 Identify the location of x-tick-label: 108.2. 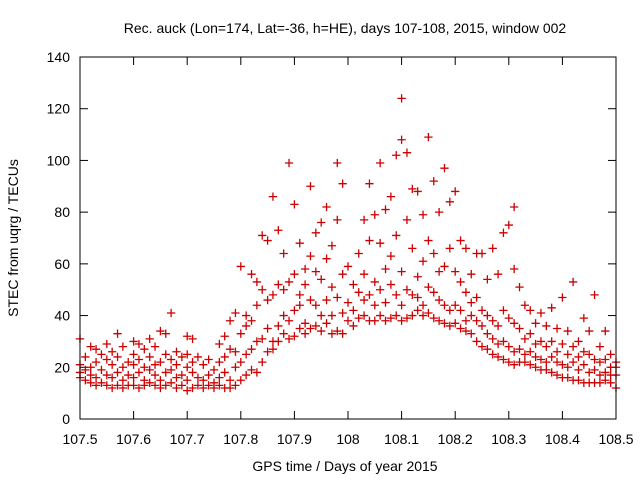
(455, 439).